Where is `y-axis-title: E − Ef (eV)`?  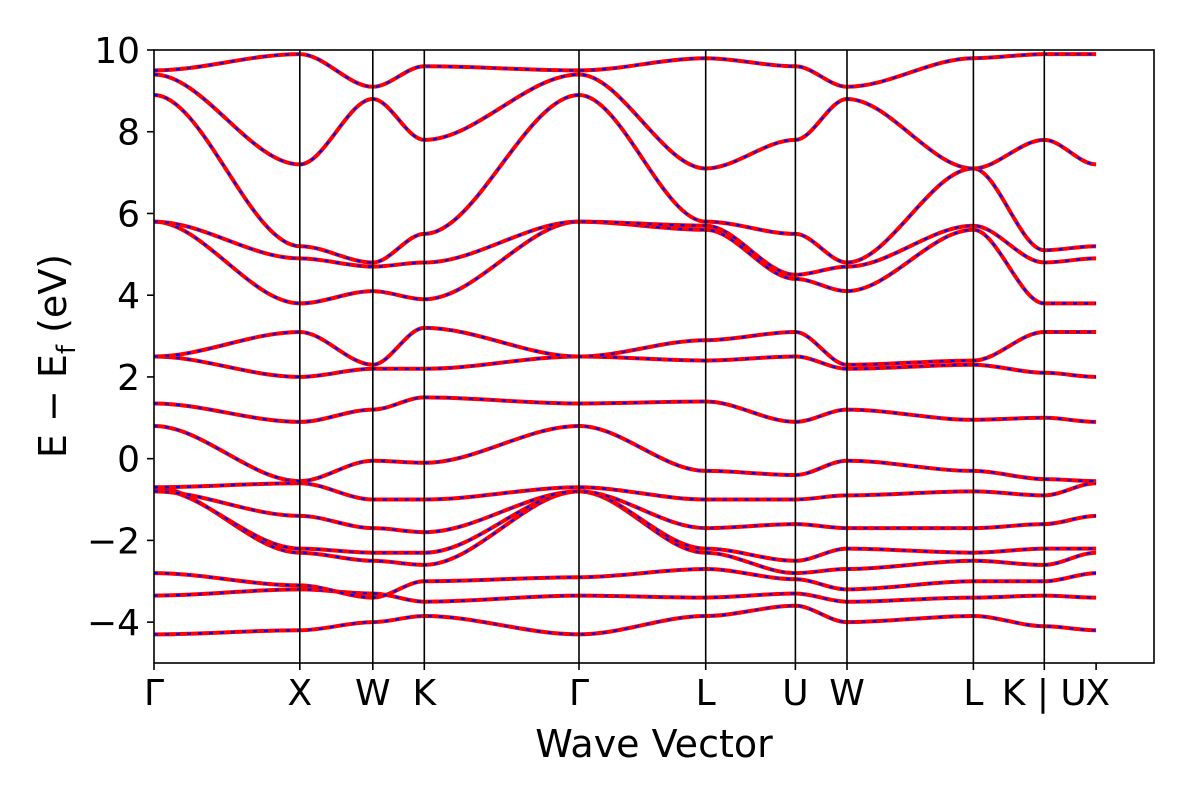
y-axis-title: E − Ef (eV) is located at coordinates (56, 356).